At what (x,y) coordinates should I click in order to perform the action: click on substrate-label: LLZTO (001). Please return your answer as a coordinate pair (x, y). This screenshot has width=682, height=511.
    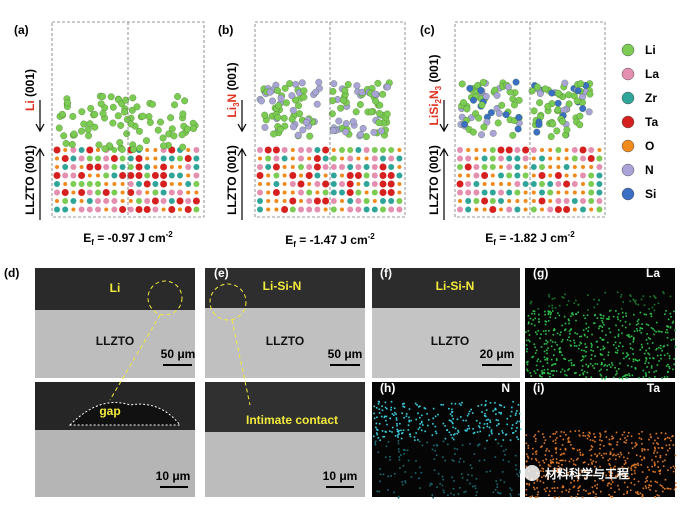
    Looking at the image, I should click on (232, 180).